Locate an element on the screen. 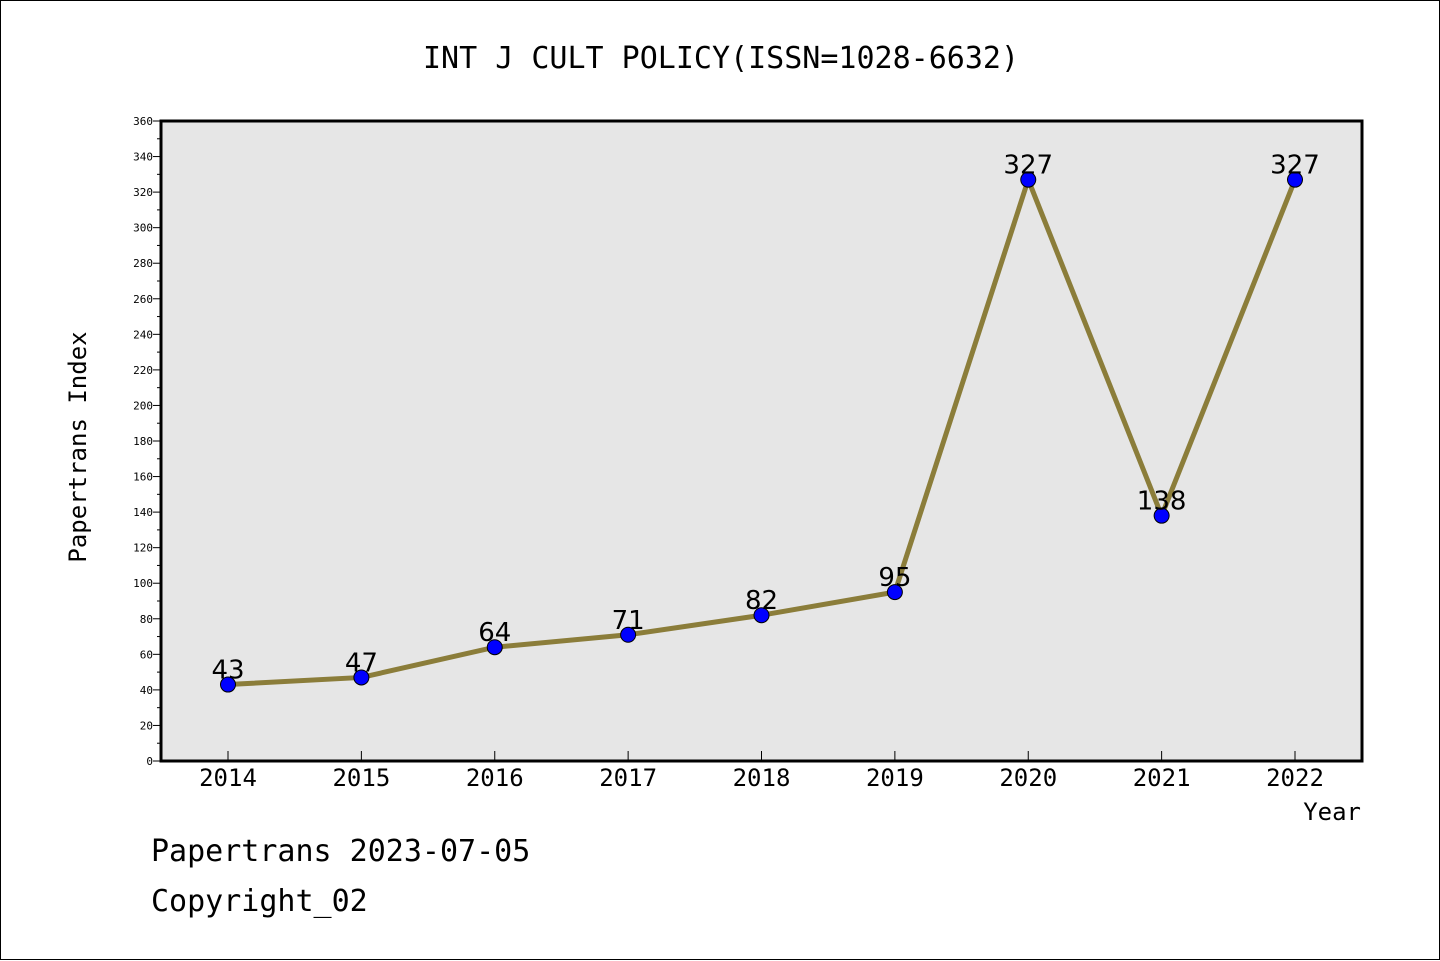 Image resolution: width=1440 pixels, height=961 pixels. y-tick-label: 40 is located at coordinates (146, 690).